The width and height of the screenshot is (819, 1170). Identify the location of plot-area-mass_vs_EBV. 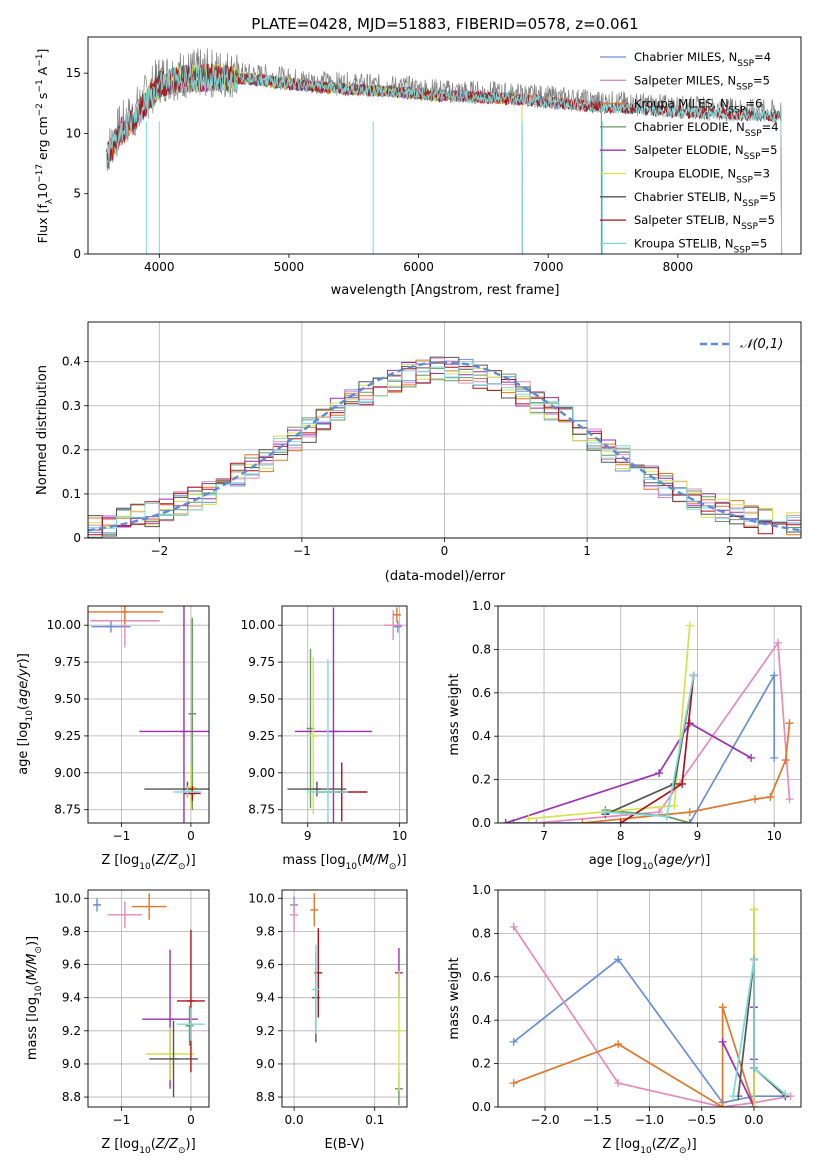
(346, 999).